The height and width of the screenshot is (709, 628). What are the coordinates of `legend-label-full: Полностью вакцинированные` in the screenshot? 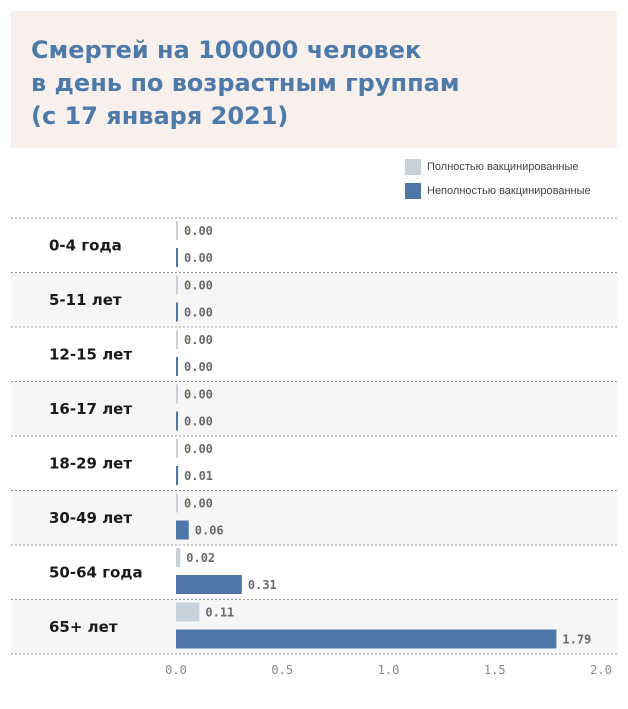 It's located at (503, 167).